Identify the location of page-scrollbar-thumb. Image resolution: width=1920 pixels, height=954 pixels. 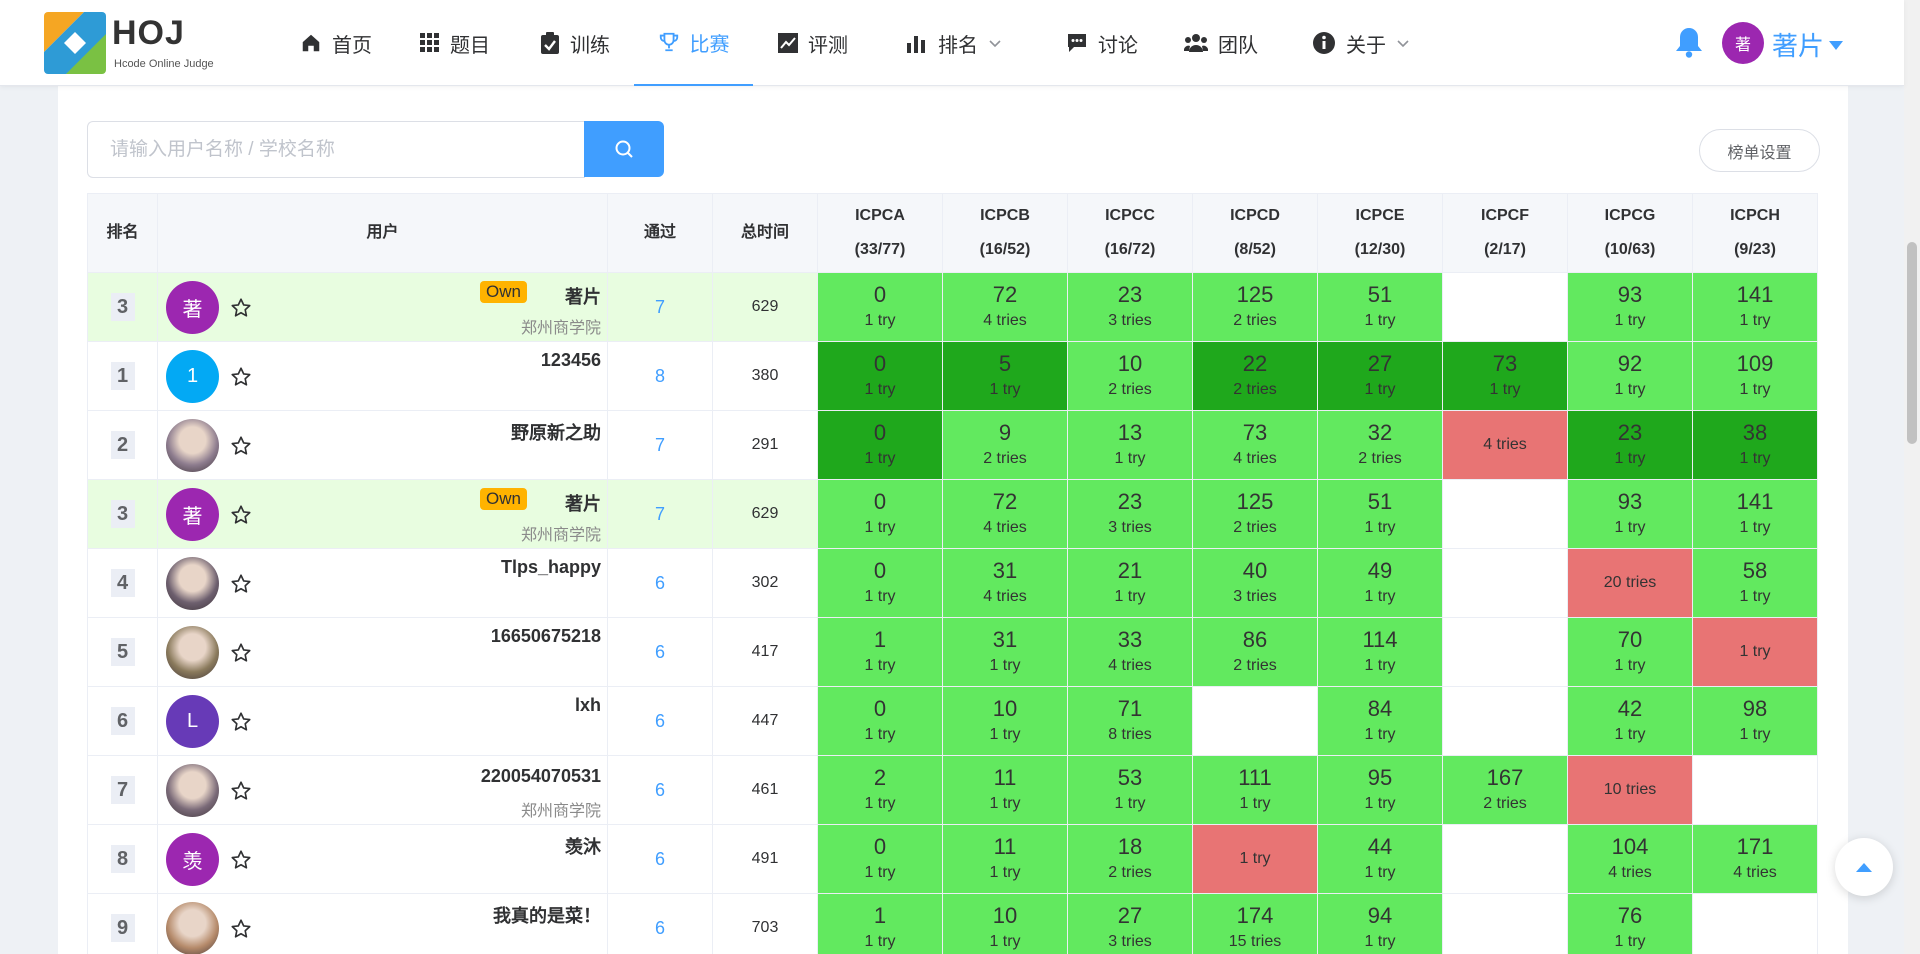
(1912, 343).